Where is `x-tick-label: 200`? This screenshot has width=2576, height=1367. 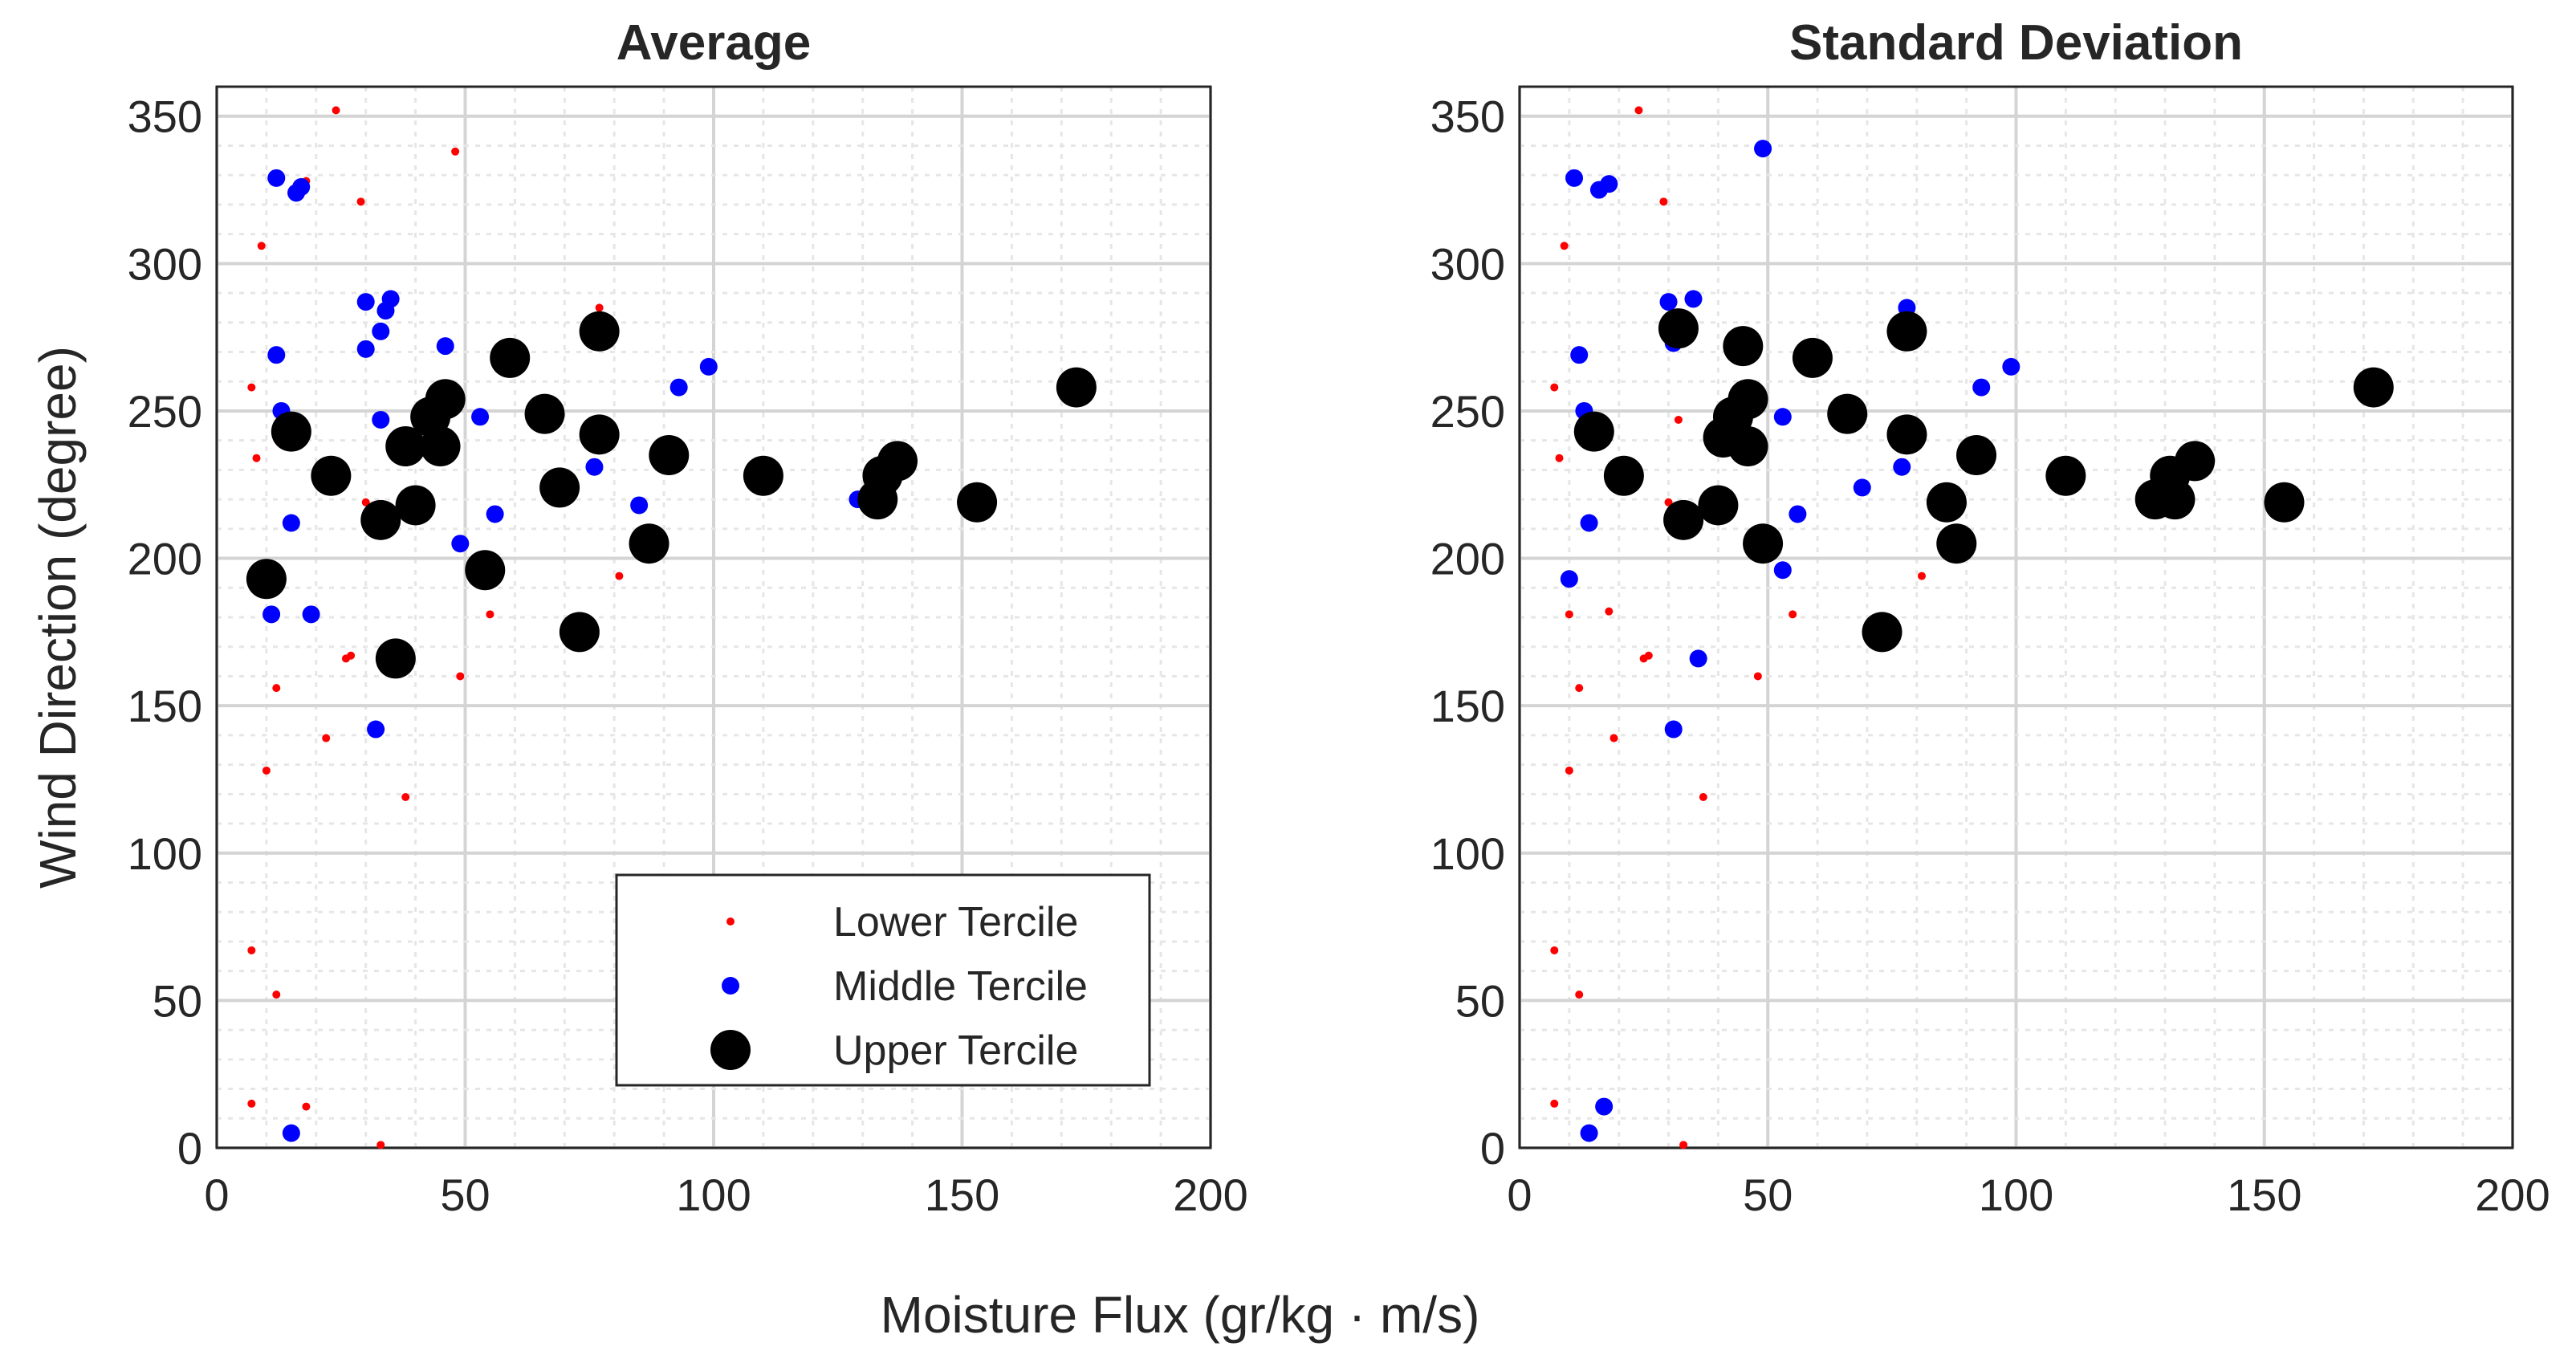
x-tick-label: 200 is located at coordinates (1210, 1195).